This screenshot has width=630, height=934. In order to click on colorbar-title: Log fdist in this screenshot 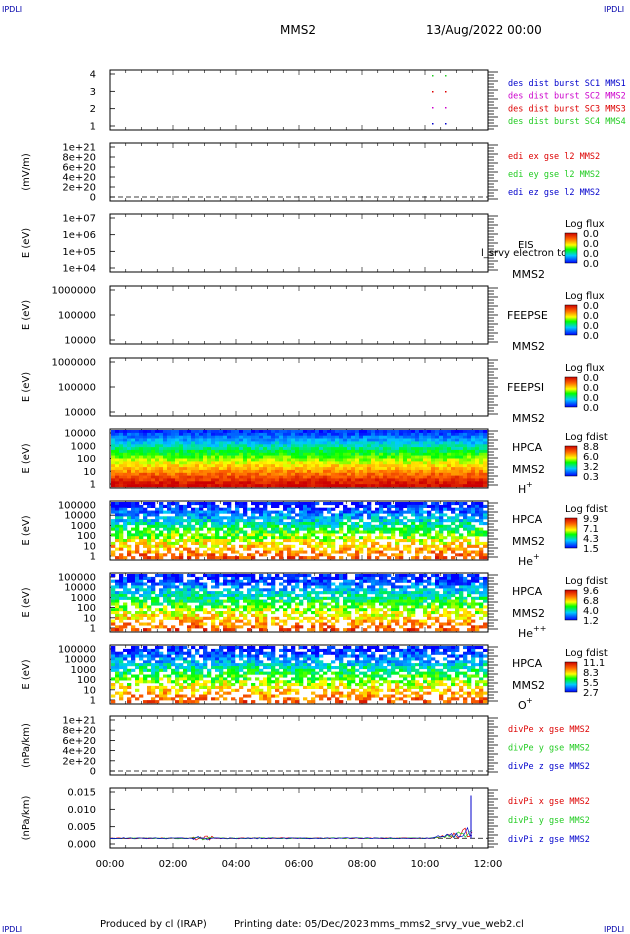, I will do `click(586, 509)`.